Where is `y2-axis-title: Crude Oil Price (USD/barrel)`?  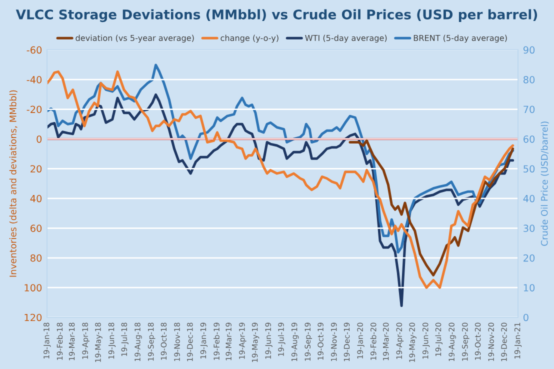 y2-axis-title: Crude Oil Price (USD/barrel) is located at coordinates (544, 184).